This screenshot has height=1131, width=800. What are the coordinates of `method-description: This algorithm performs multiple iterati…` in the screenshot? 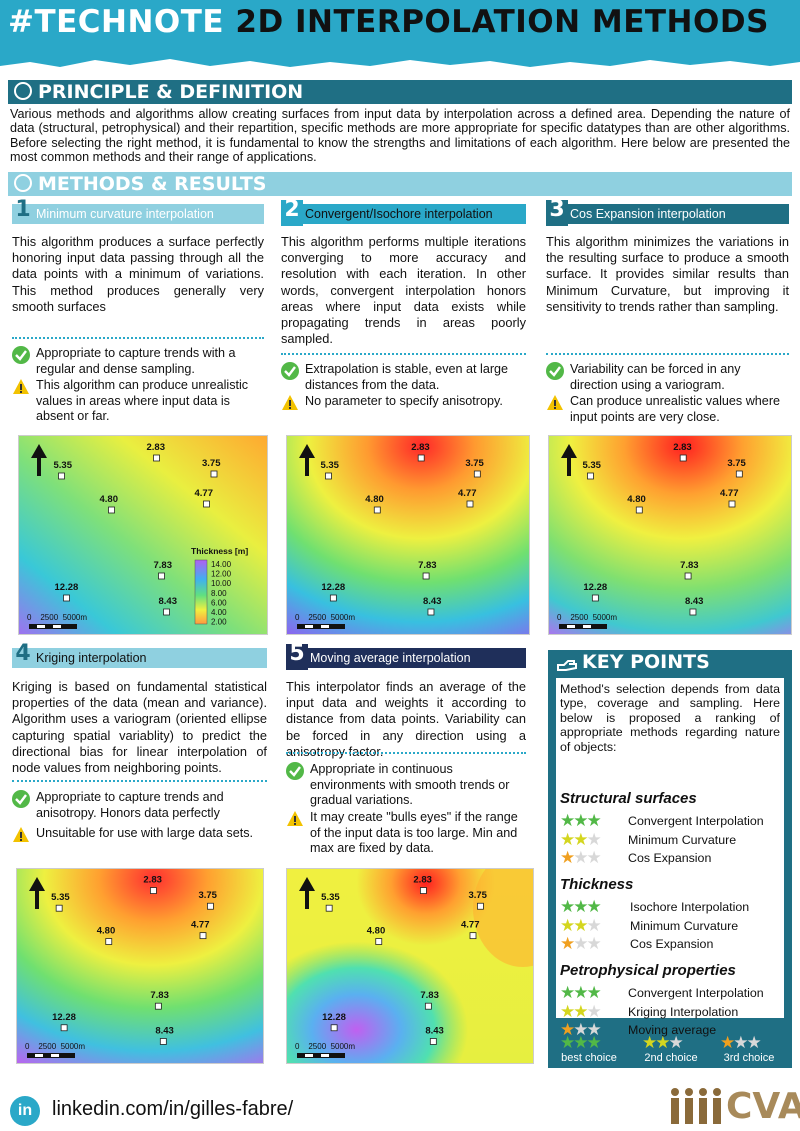 It's located at (403, 290).